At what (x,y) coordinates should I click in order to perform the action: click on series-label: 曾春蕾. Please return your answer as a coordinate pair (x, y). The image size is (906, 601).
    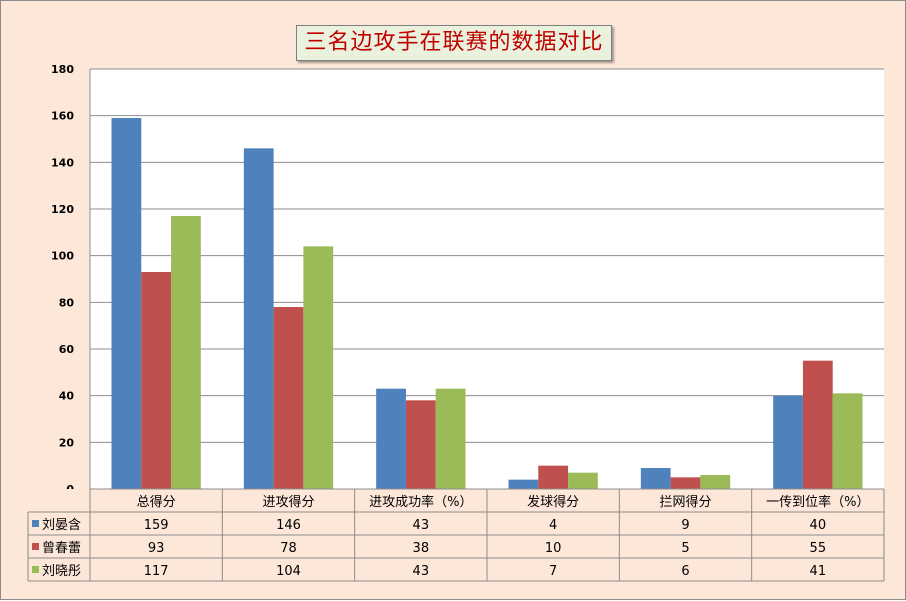
    Looking at the image, I should click on (61, 548).